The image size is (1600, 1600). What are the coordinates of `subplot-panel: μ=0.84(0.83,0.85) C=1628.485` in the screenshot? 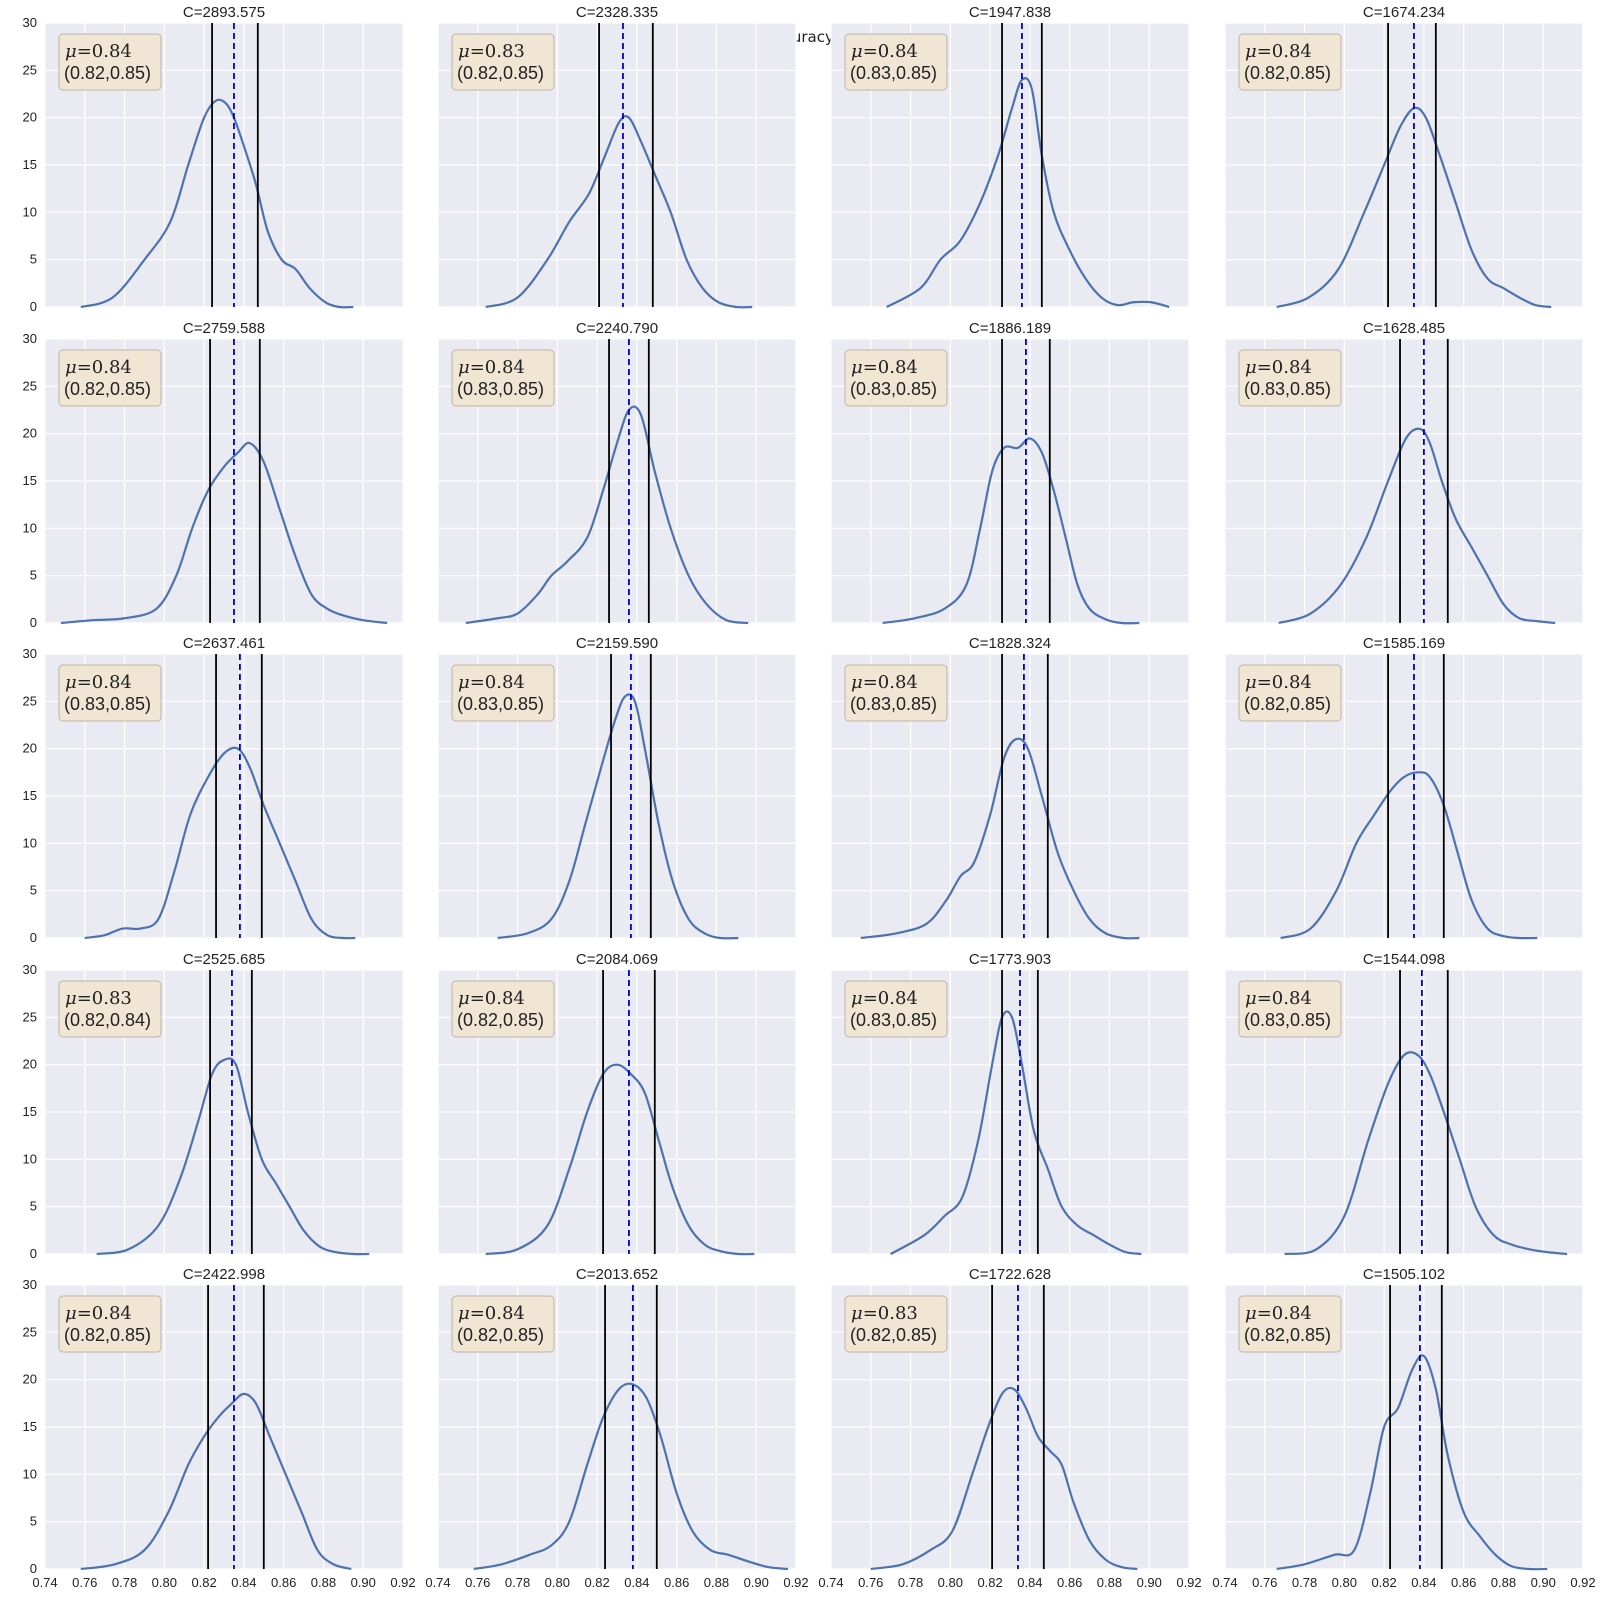 It's located at (1404, 472).